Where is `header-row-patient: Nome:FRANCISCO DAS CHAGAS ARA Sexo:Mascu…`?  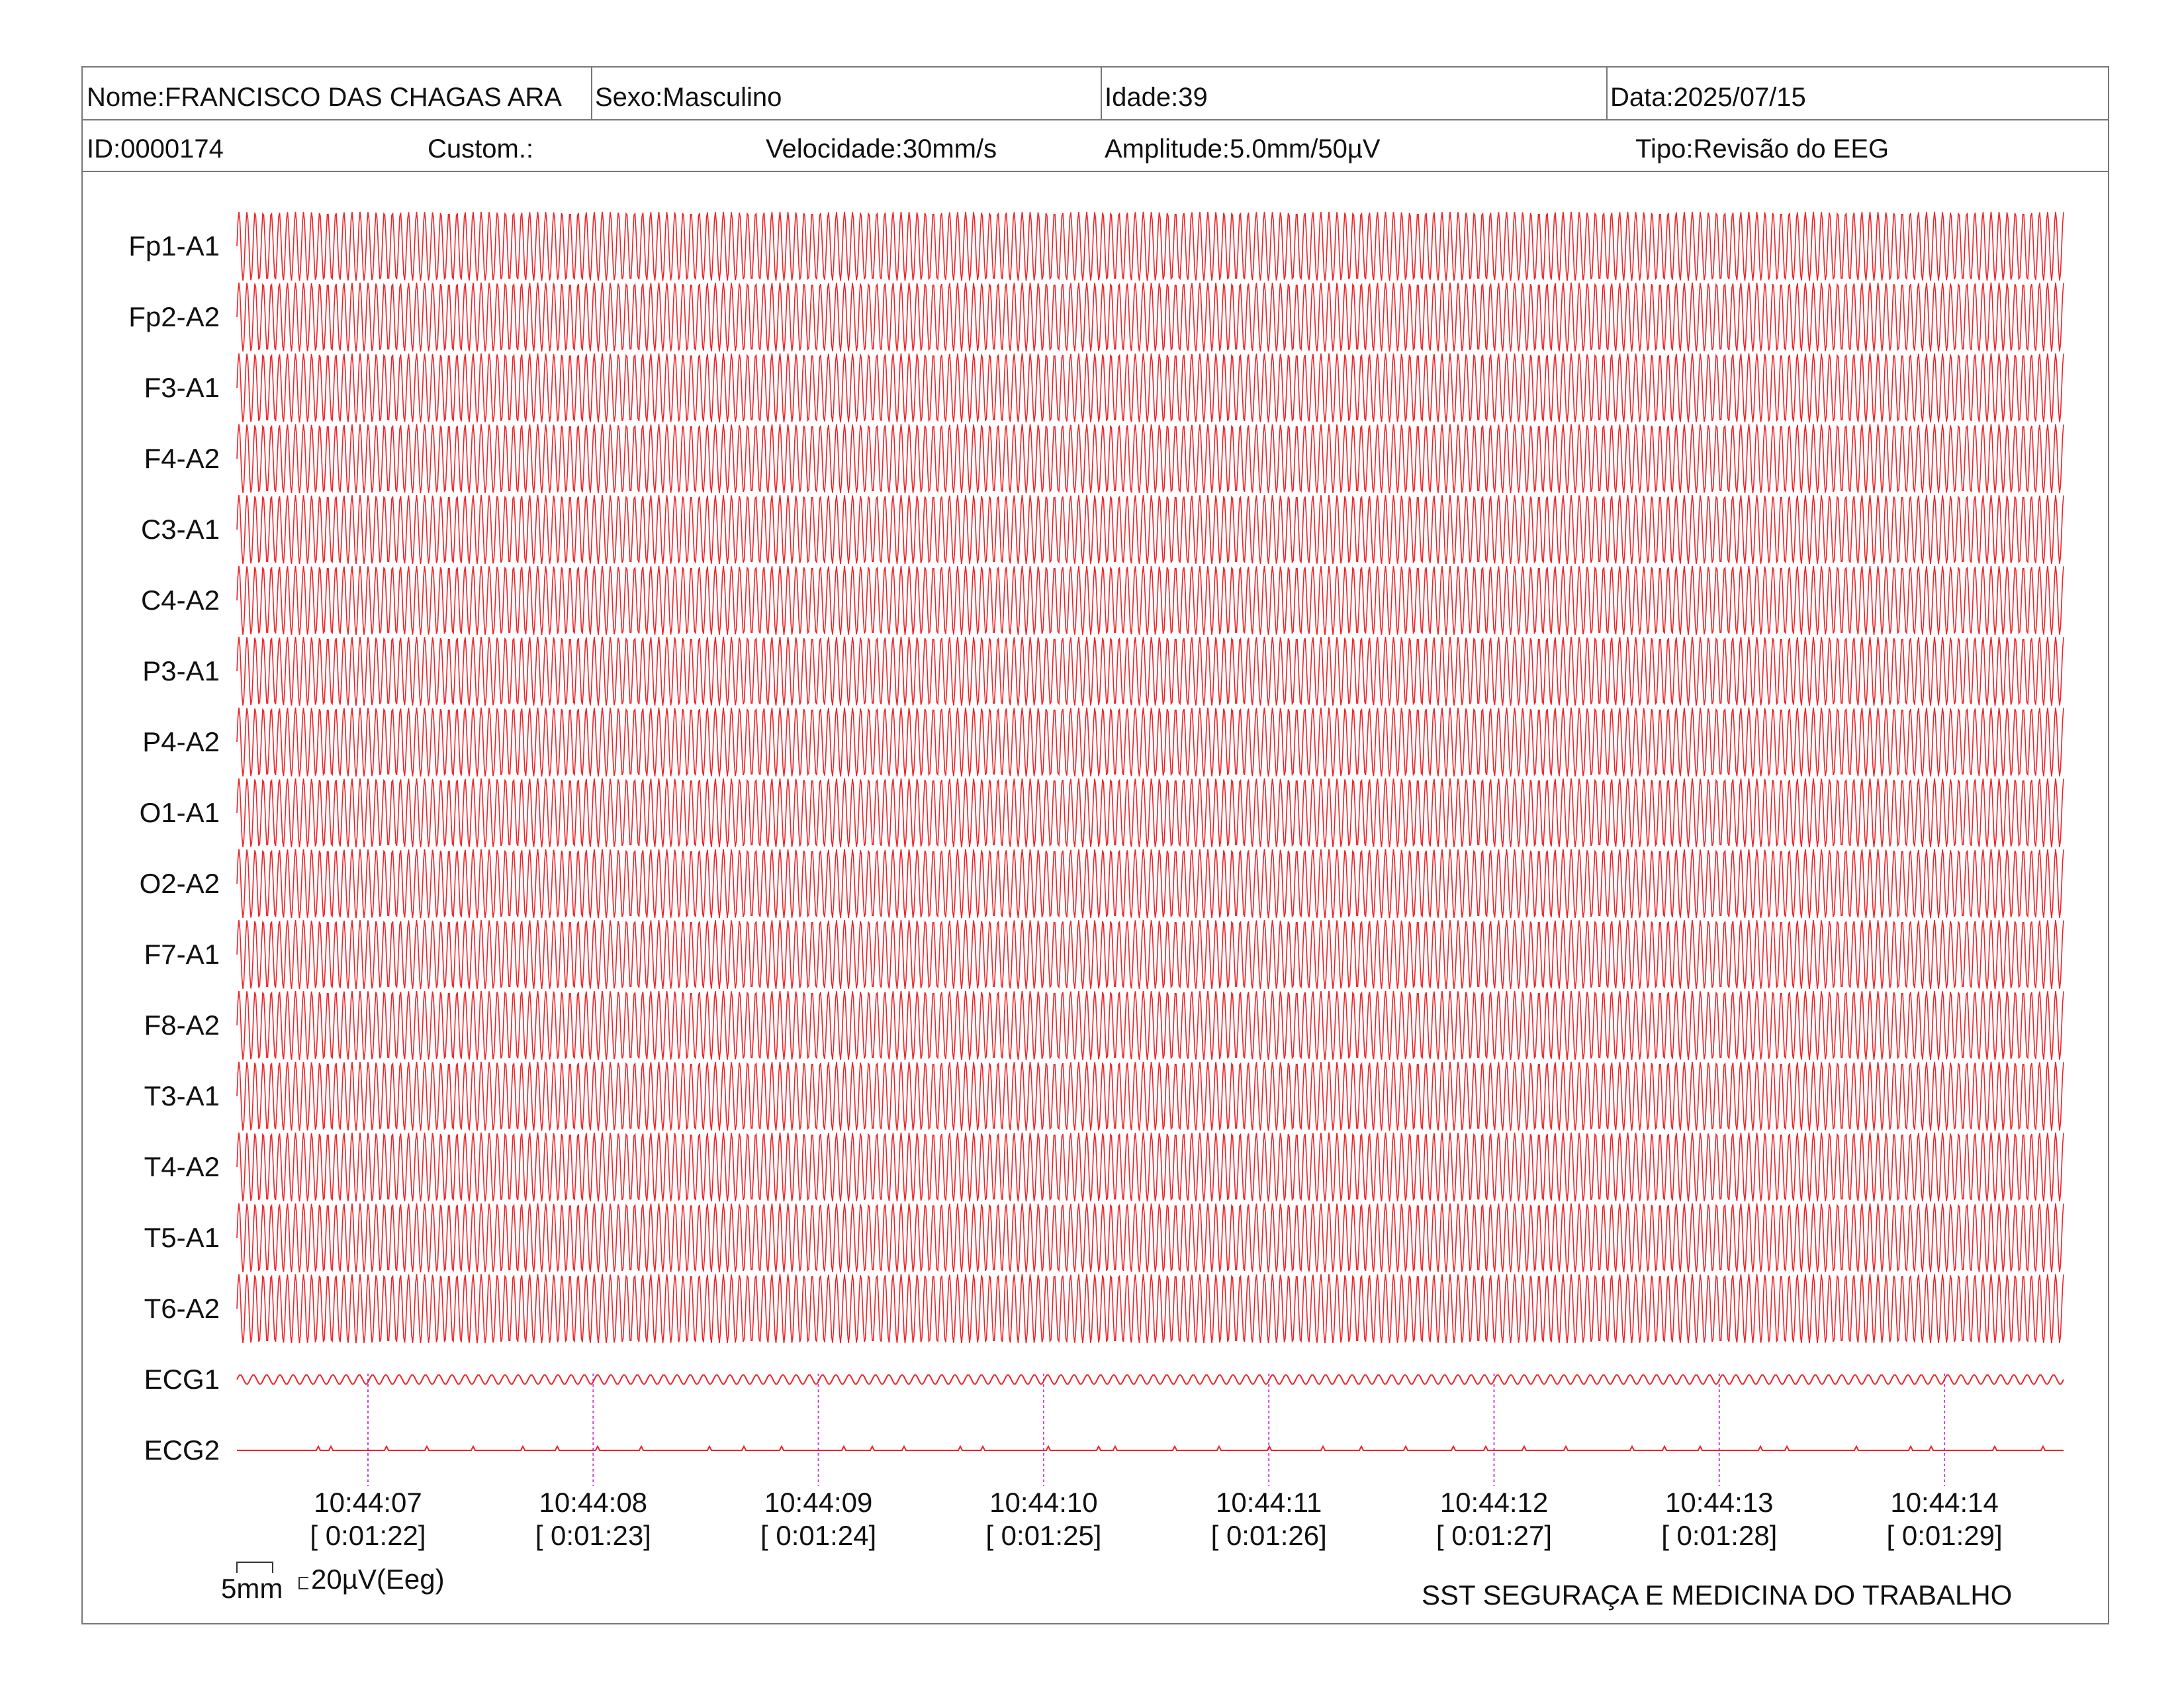 header-row-patient: Nome:FRANCISCO DAS CHAGAS ARA Sexo:Mascu… is located at coordinates (1095, 94).